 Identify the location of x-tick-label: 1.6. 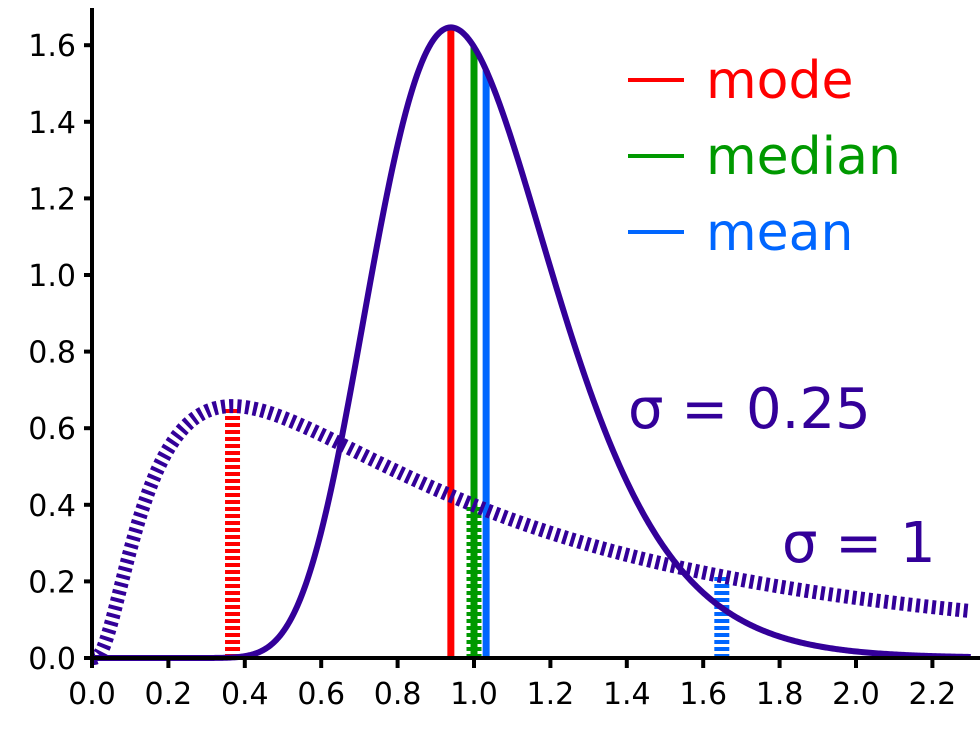
(703, 694).